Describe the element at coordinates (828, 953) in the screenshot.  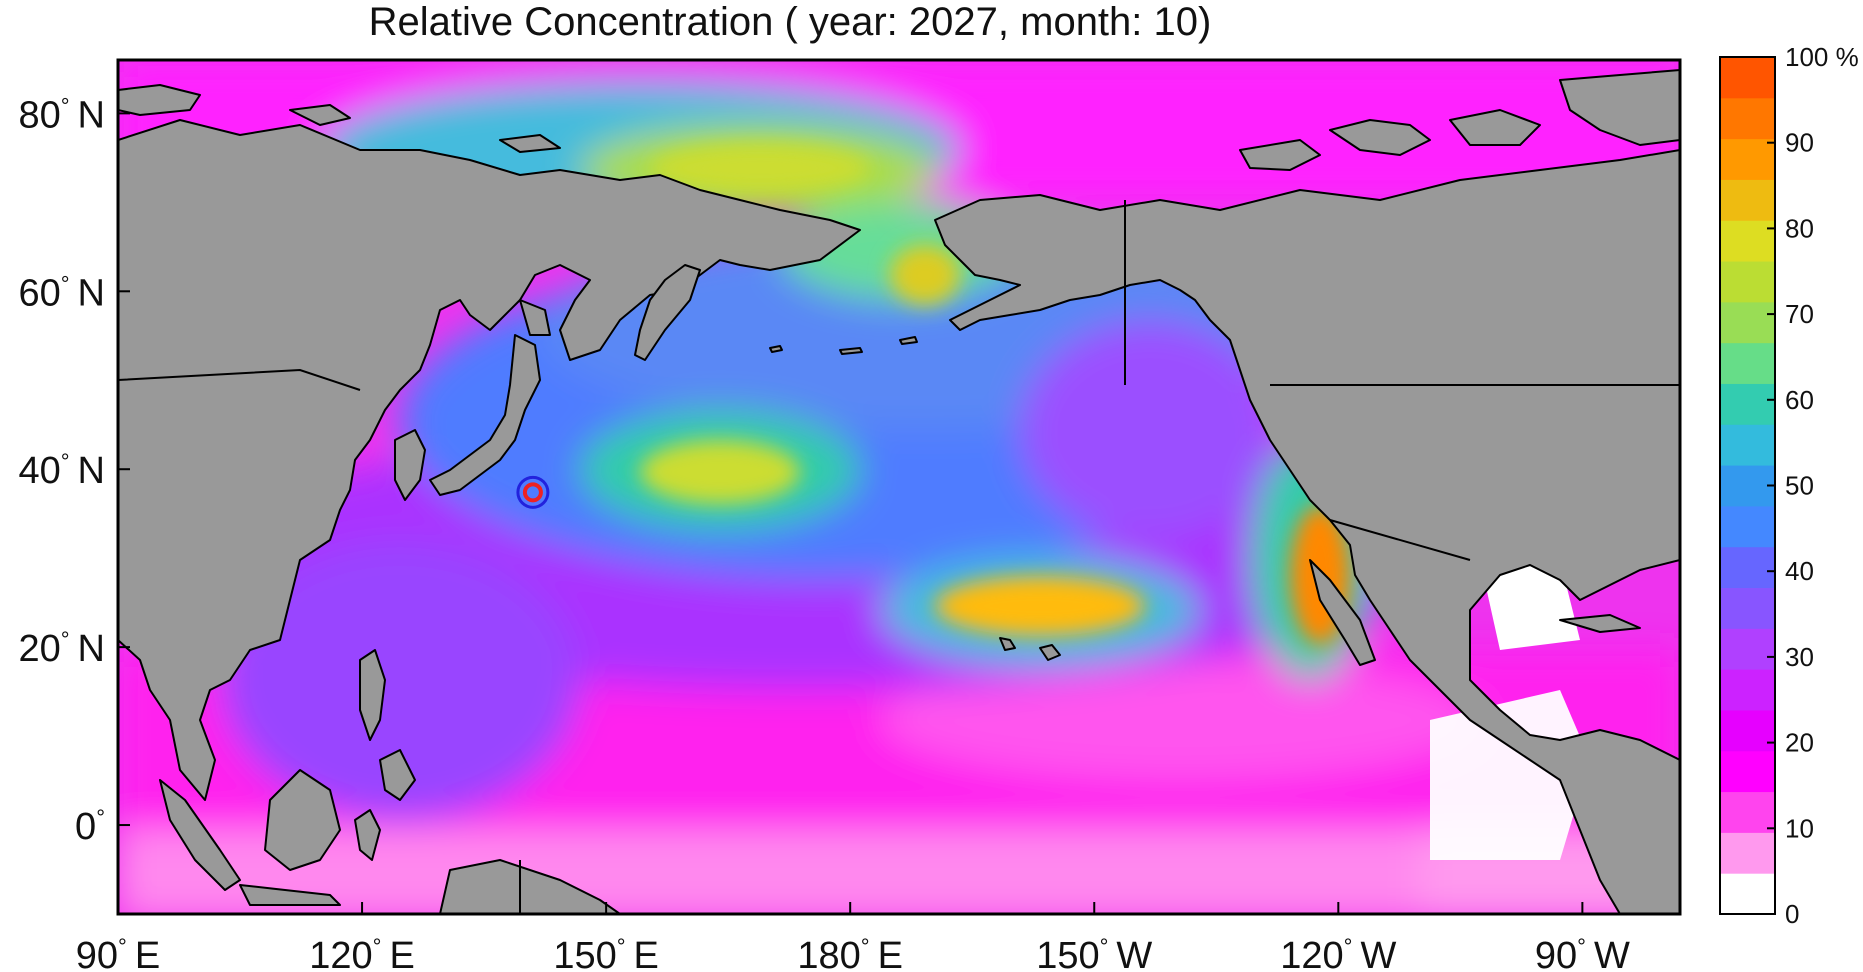
I see `lon-tick-degree: 180` at that location.